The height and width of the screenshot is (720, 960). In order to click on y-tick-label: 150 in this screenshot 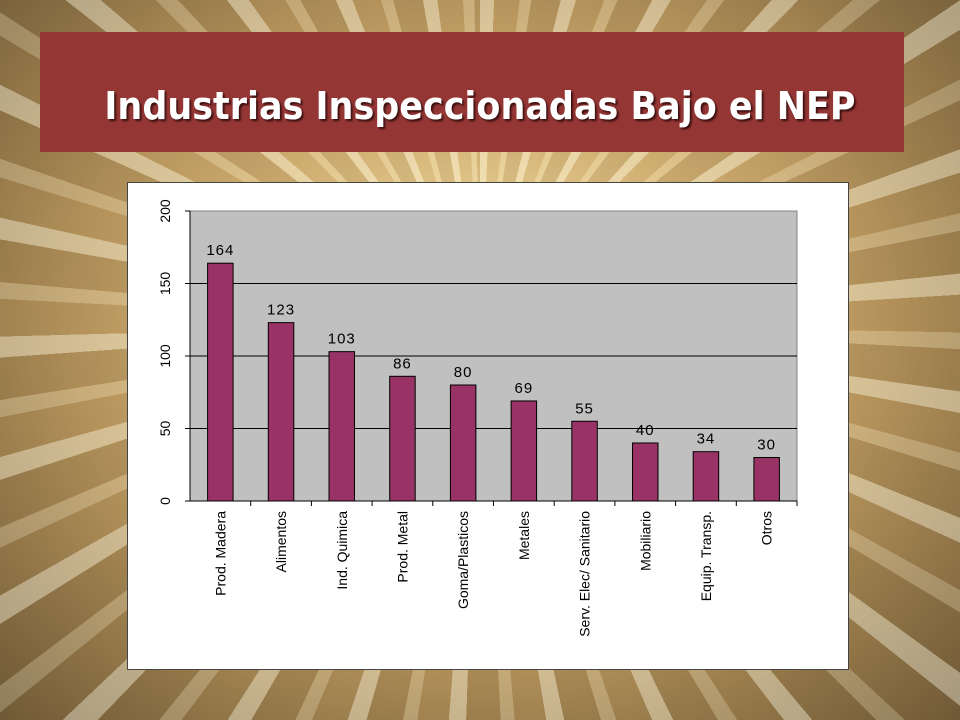, I will do `click(165, 284)`.